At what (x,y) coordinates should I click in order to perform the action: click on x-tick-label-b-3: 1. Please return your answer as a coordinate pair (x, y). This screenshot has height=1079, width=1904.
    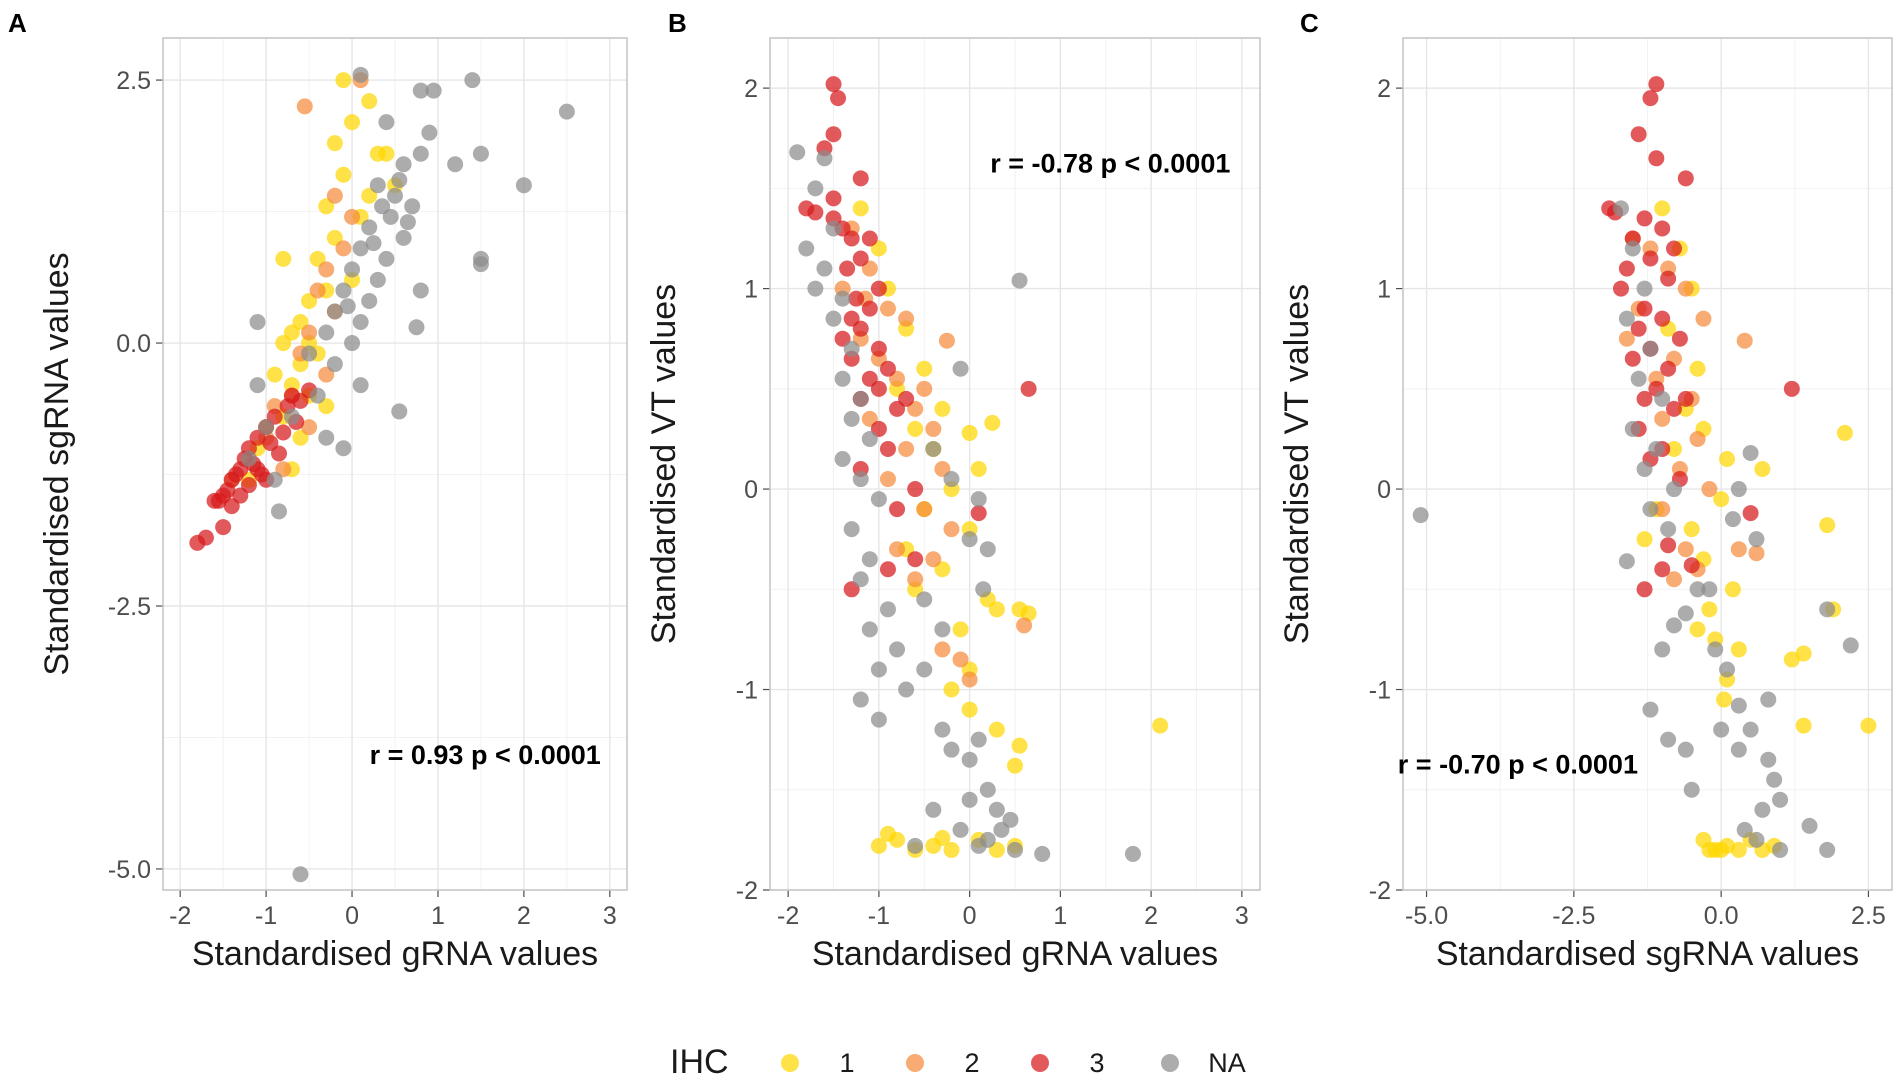
    Looking at the image, I should click on (1060, 916).